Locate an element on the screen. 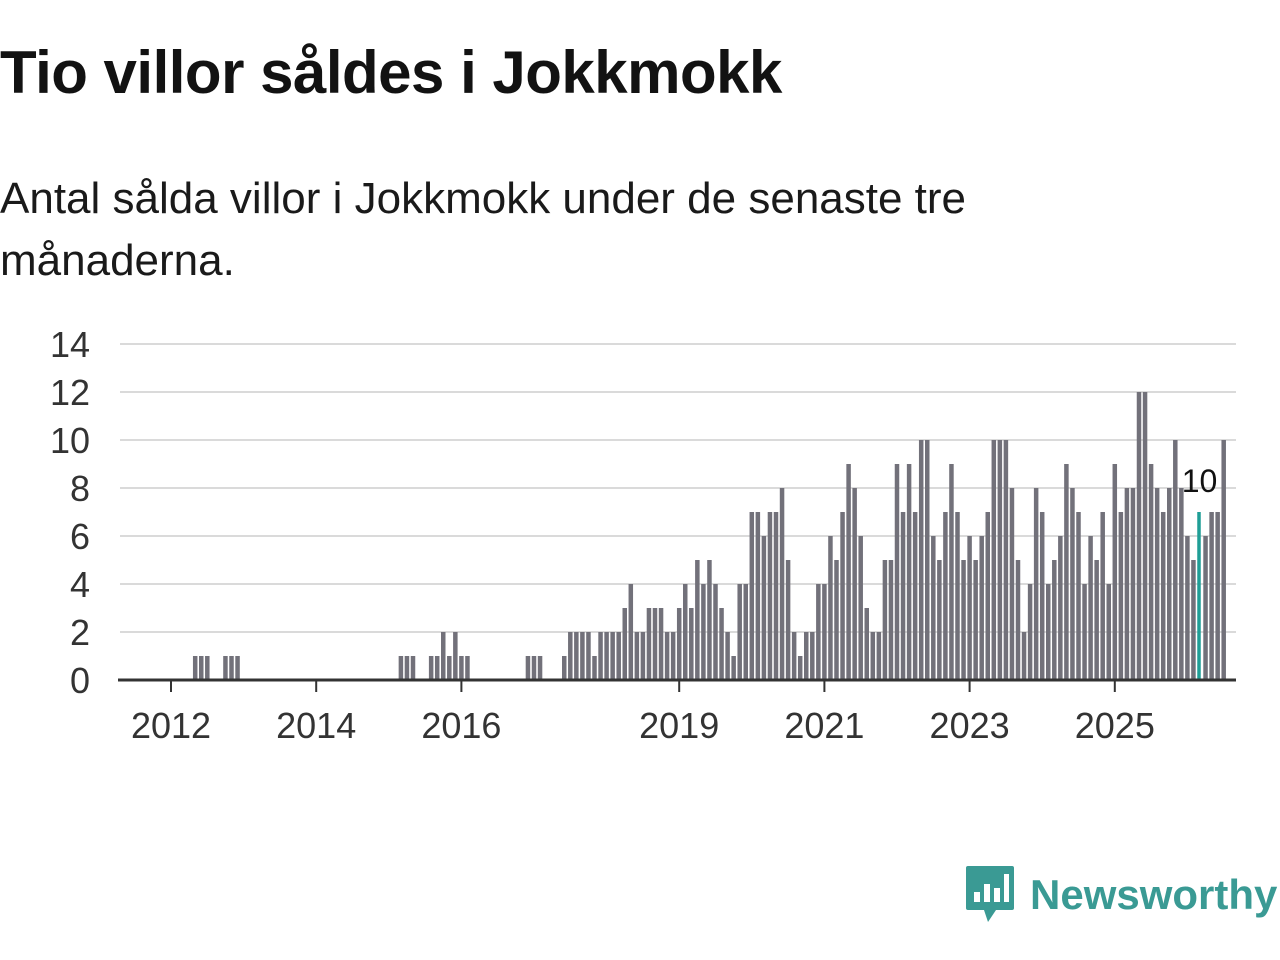 The image size is (1280, 960). y-tick-label: 6 is located at coordinates (80, 536).